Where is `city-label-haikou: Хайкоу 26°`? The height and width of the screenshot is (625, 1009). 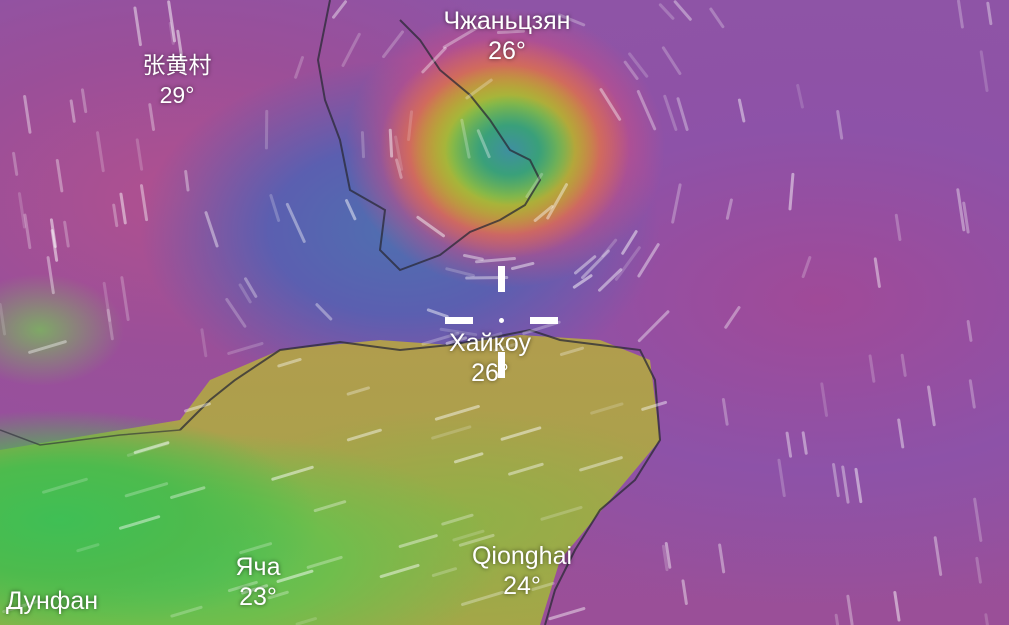
city-label-haikou: Хайкоу 26° is located at coordinates (490, 358).